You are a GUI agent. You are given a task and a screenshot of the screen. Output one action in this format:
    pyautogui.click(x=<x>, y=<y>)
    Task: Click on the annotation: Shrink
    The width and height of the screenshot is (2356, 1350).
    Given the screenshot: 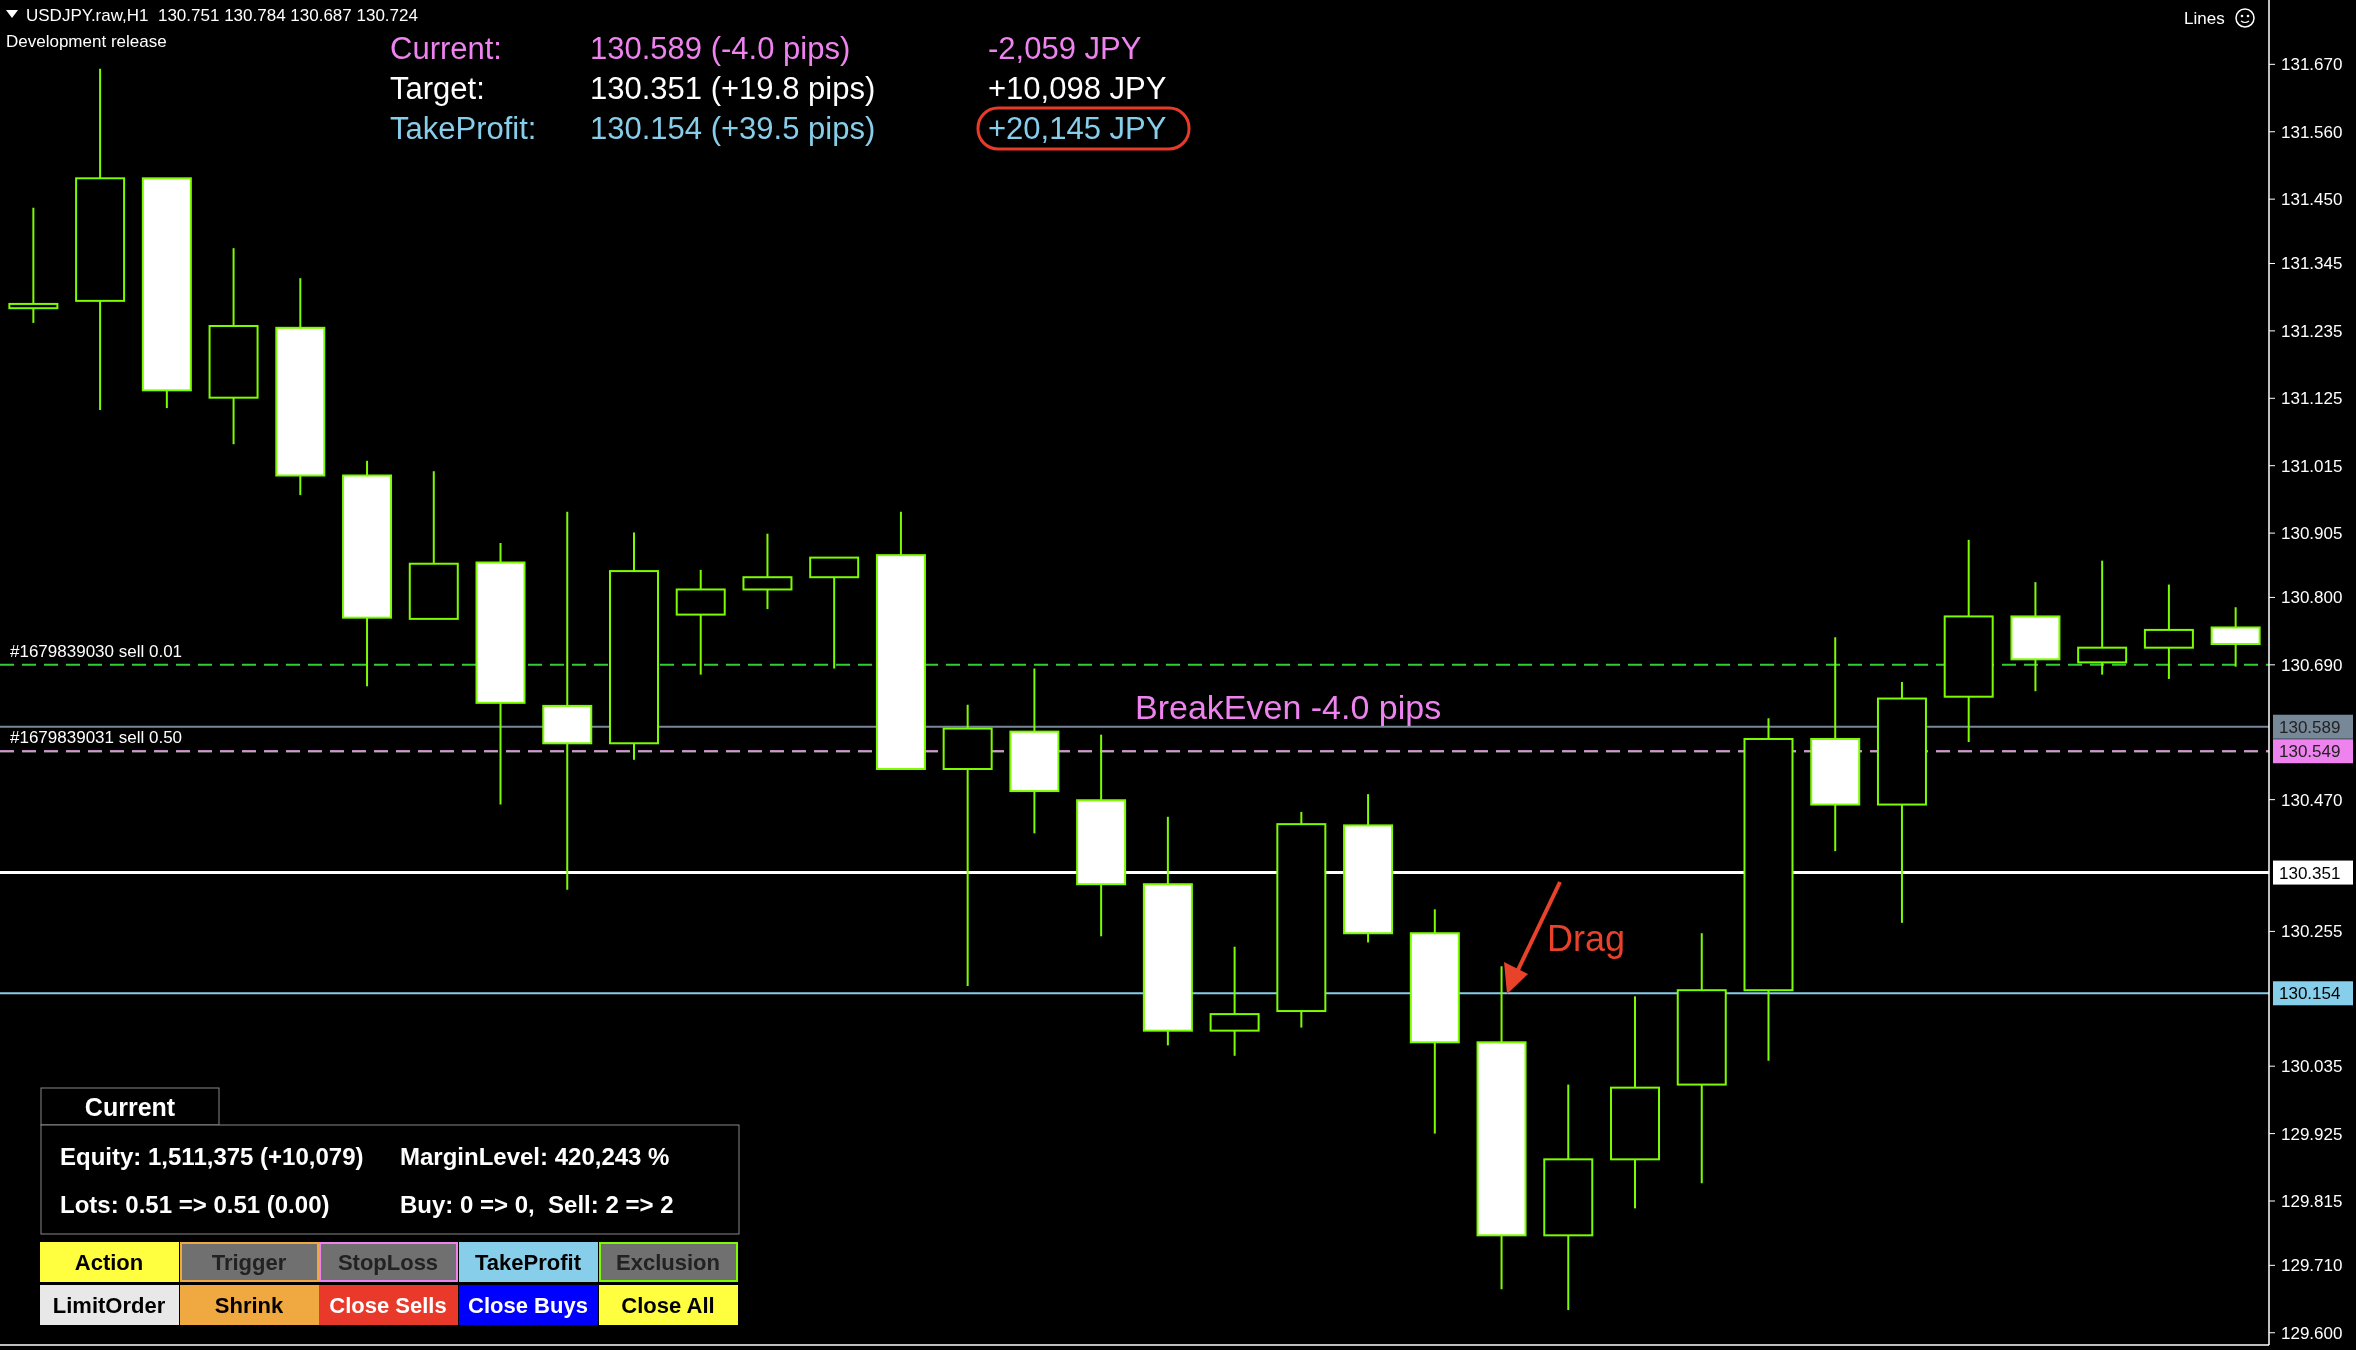 What is the action you would take?
    pyautogui.click(x=249, y=1305)
    